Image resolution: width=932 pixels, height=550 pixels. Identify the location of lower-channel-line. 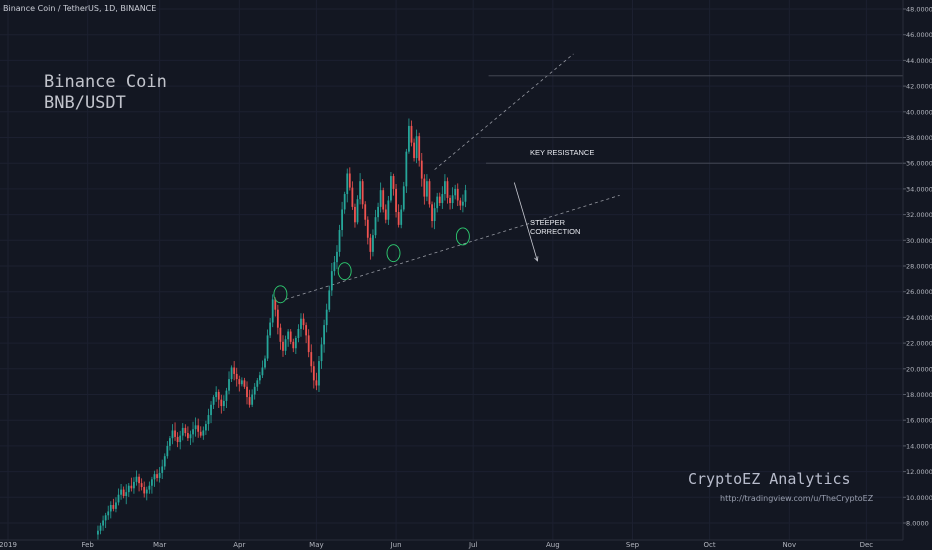
(452, 247).